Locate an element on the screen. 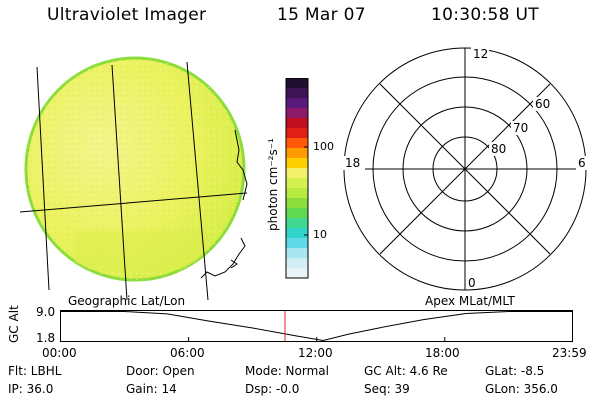 The height and width of the screenshot is (400, 600). dsp-status: Dsp: -0.0 is located at coordinates (272, 389).